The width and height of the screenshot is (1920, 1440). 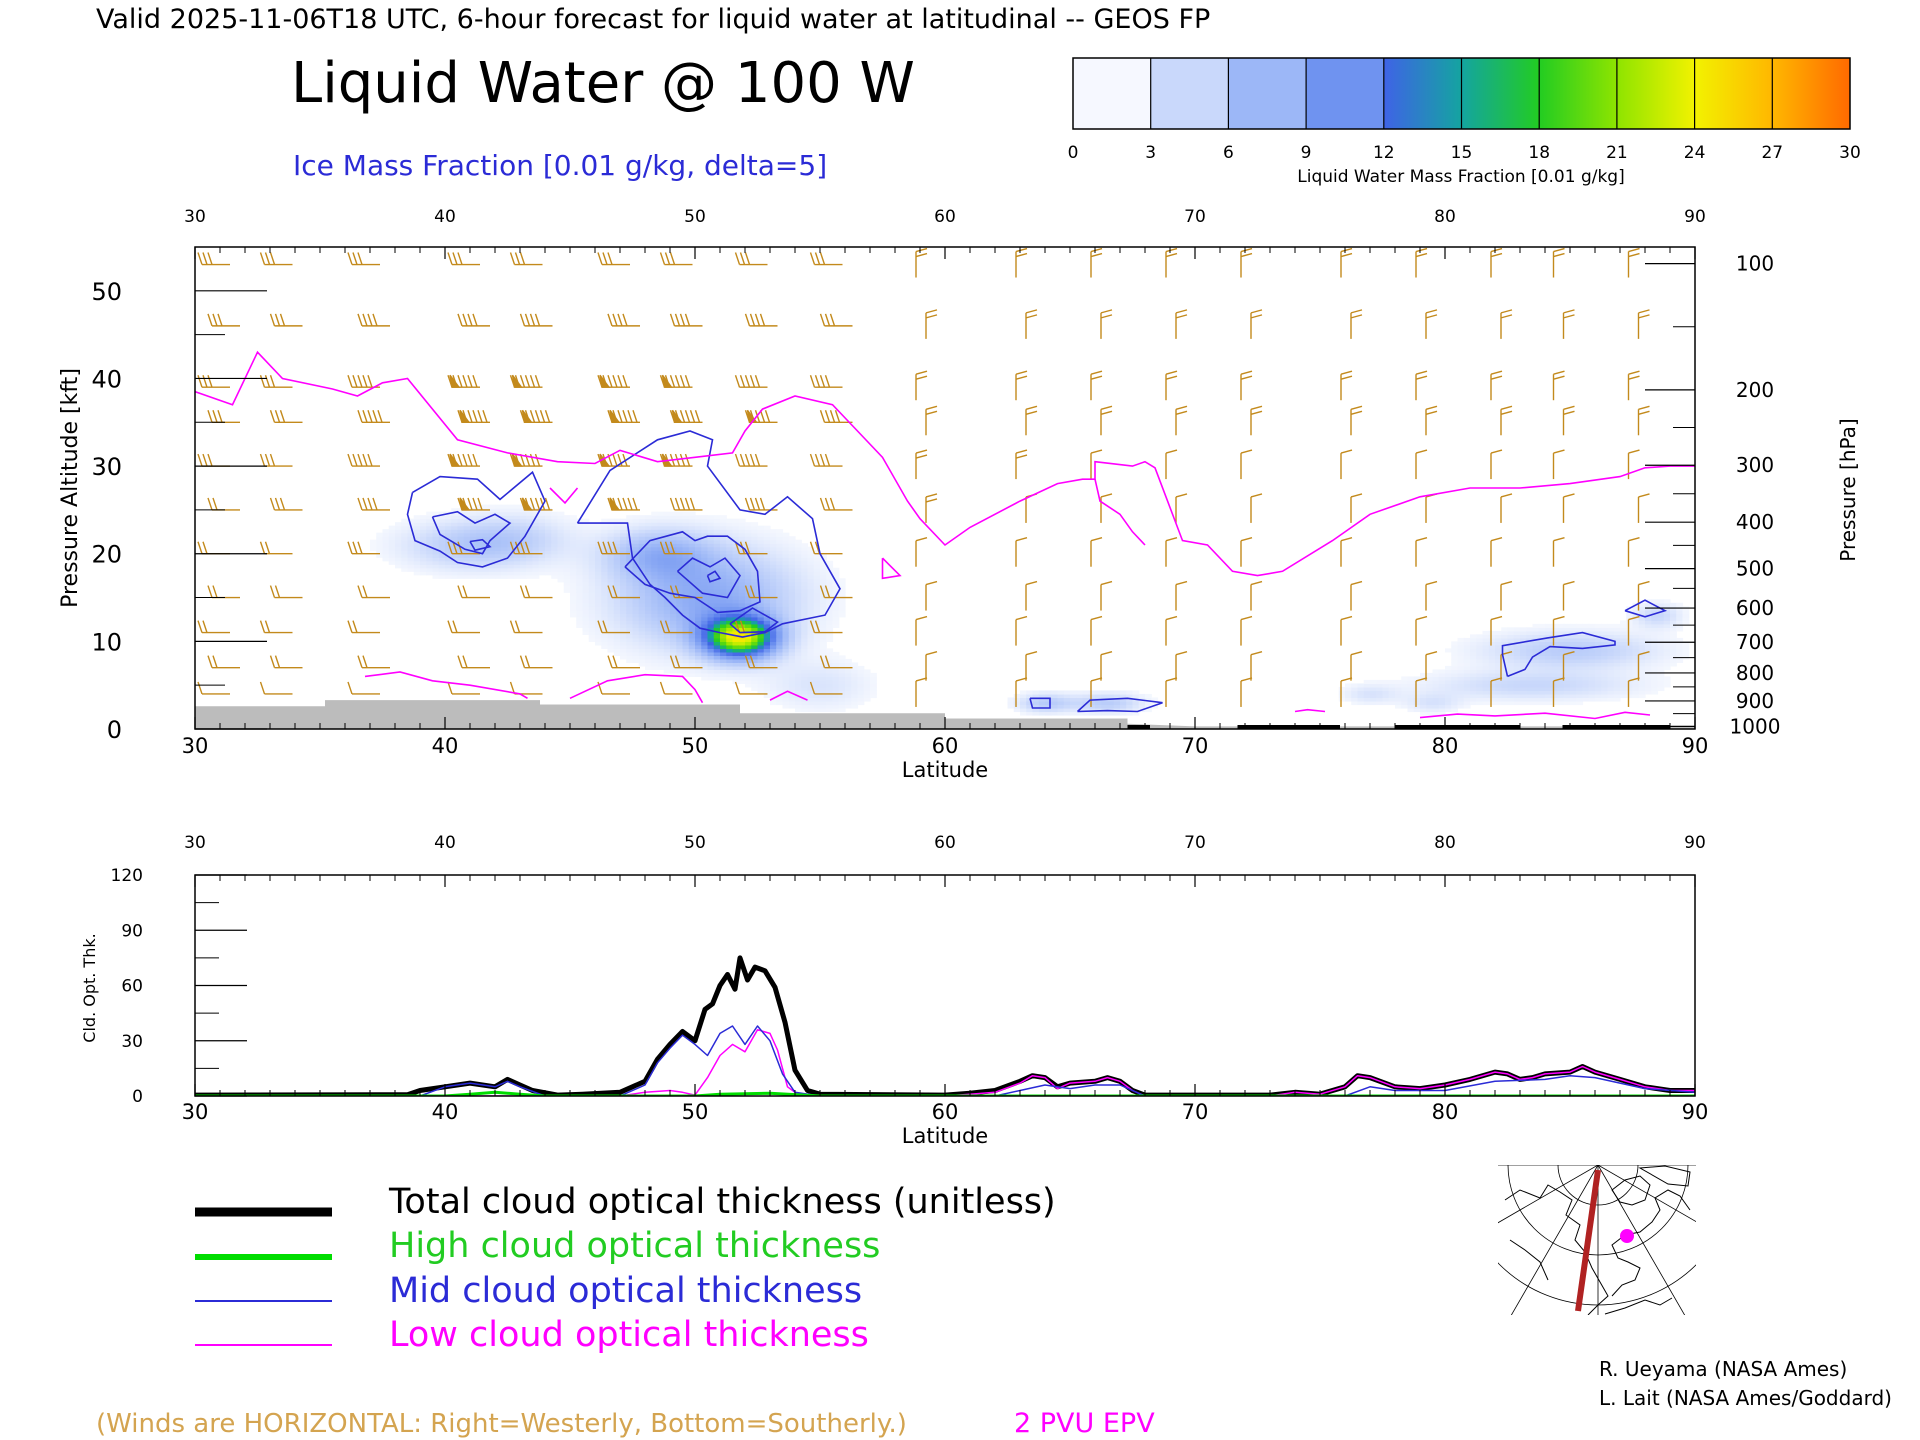 I want to click on wind-barb, so click(x=1568, y=595).